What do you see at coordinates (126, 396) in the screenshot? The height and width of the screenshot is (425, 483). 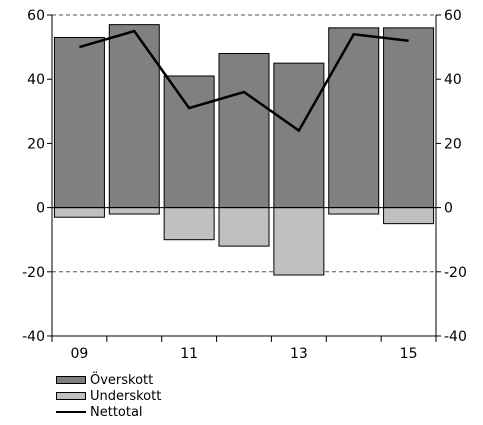 I see `legend-label-underskott: Underskott` at bounding box center [126, 396].